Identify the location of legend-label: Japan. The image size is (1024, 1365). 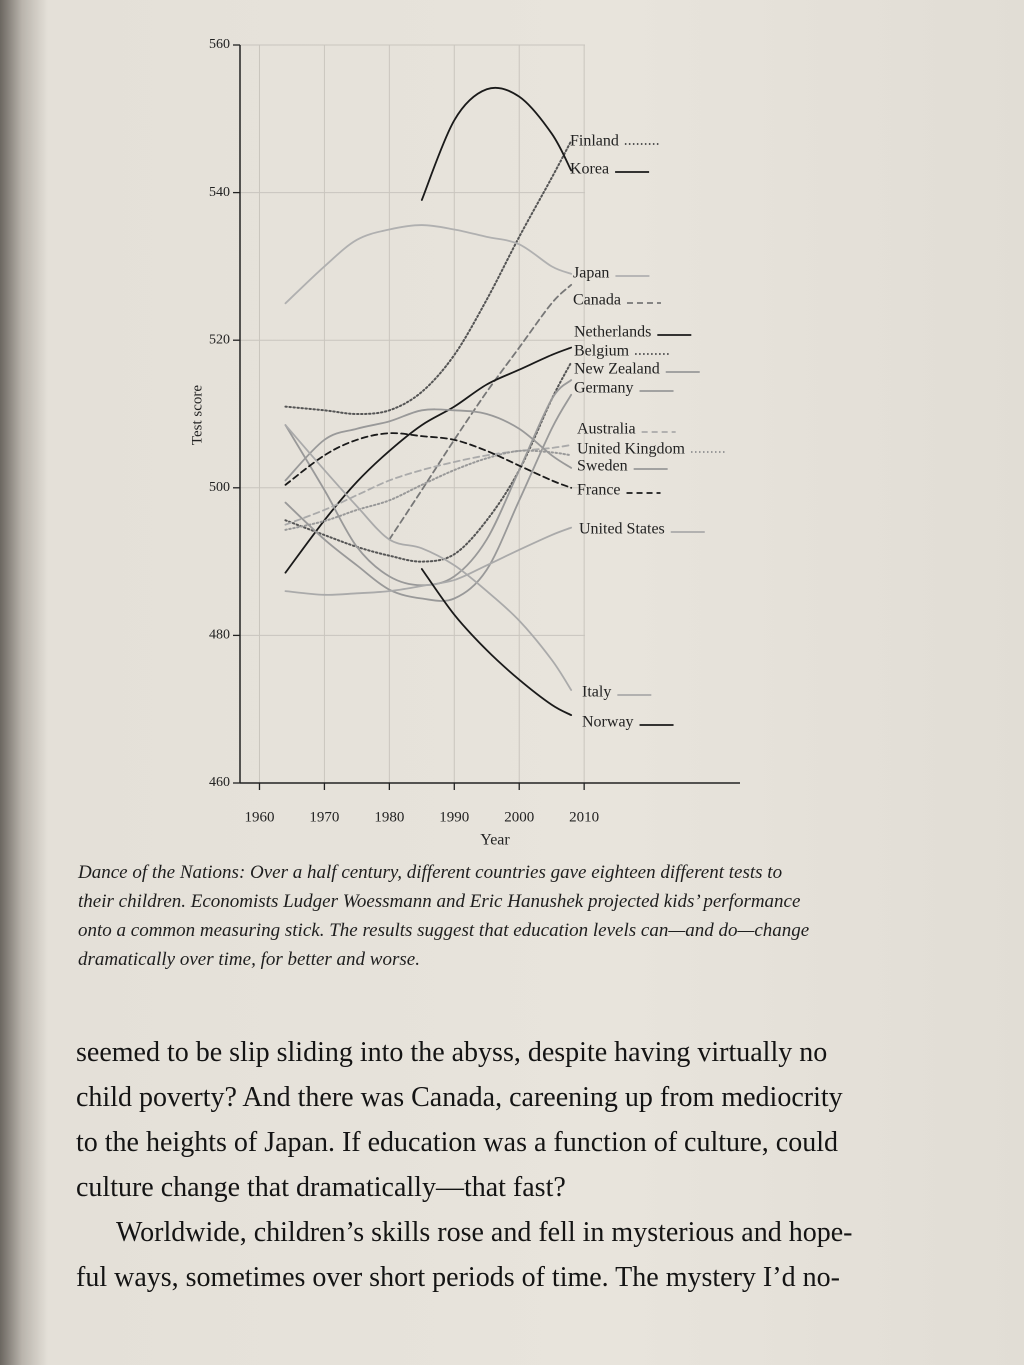
(591, 273).